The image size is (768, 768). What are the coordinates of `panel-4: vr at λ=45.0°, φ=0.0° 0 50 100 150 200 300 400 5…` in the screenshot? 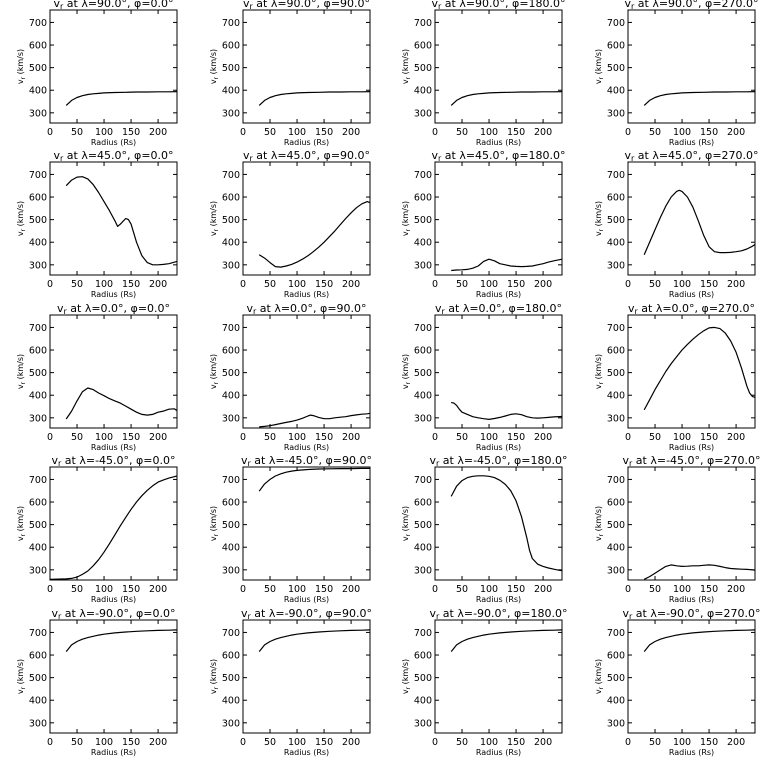 It's located at (97, 224).